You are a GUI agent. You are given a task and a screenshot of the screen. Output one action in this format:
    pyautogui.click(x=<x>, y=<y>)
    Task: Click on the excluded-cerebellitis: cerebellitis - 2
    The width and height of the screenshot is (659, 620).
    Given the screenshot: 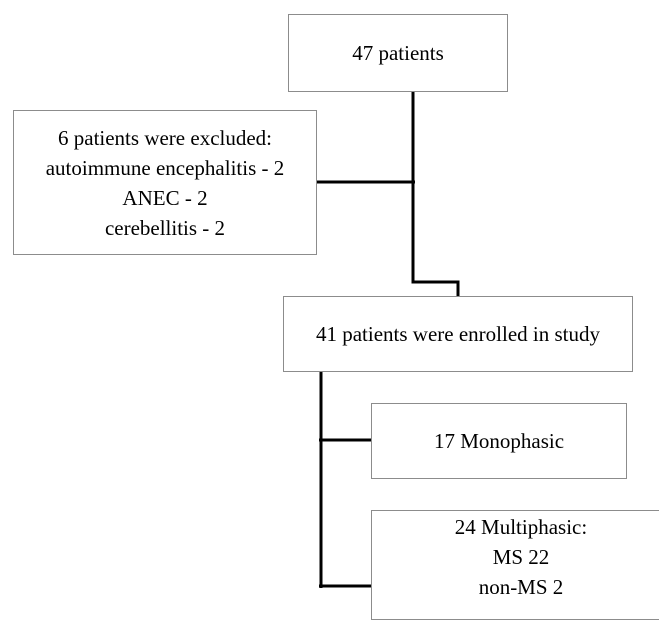 What is the action you would take?
    pyautogui.click(x=165, y=227)
    